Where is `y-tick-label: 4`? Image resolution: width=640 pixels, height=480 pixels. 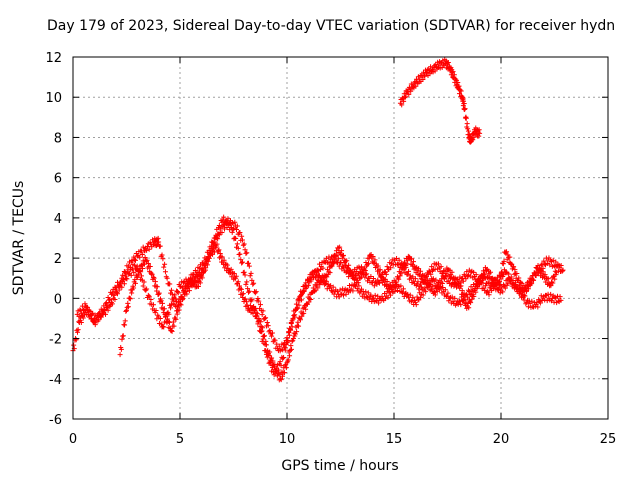
y-tick-label: 4 is located at coordinates (58, 219).